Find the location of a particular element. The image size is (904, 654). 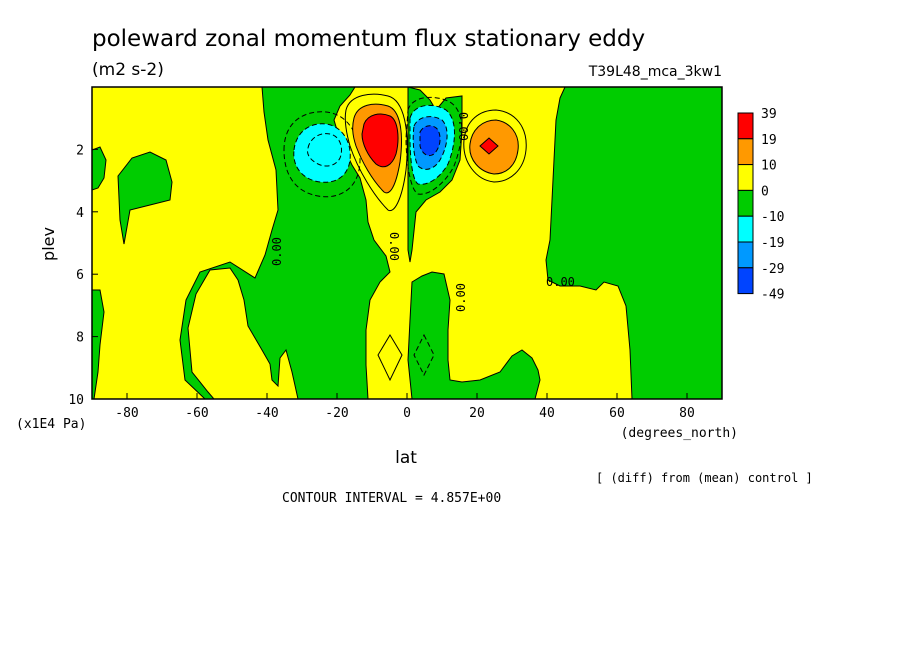

x-axis: -80 -60 -40 -20 0 20 40 60 80 is located at coordinates (405, 407).